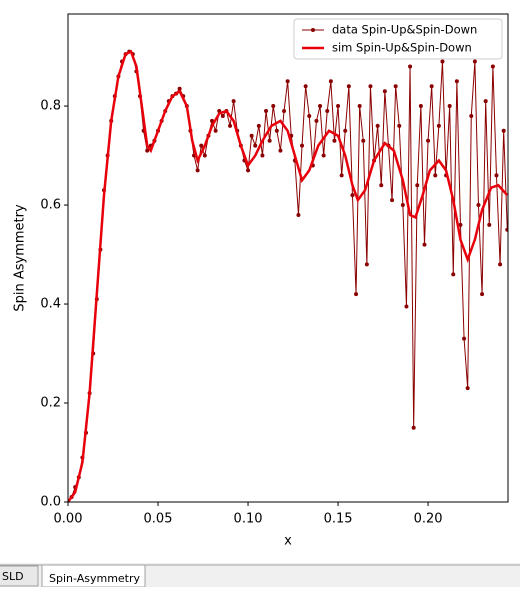  I want to click on x-tick-label: 0.00, so click(68, 519).